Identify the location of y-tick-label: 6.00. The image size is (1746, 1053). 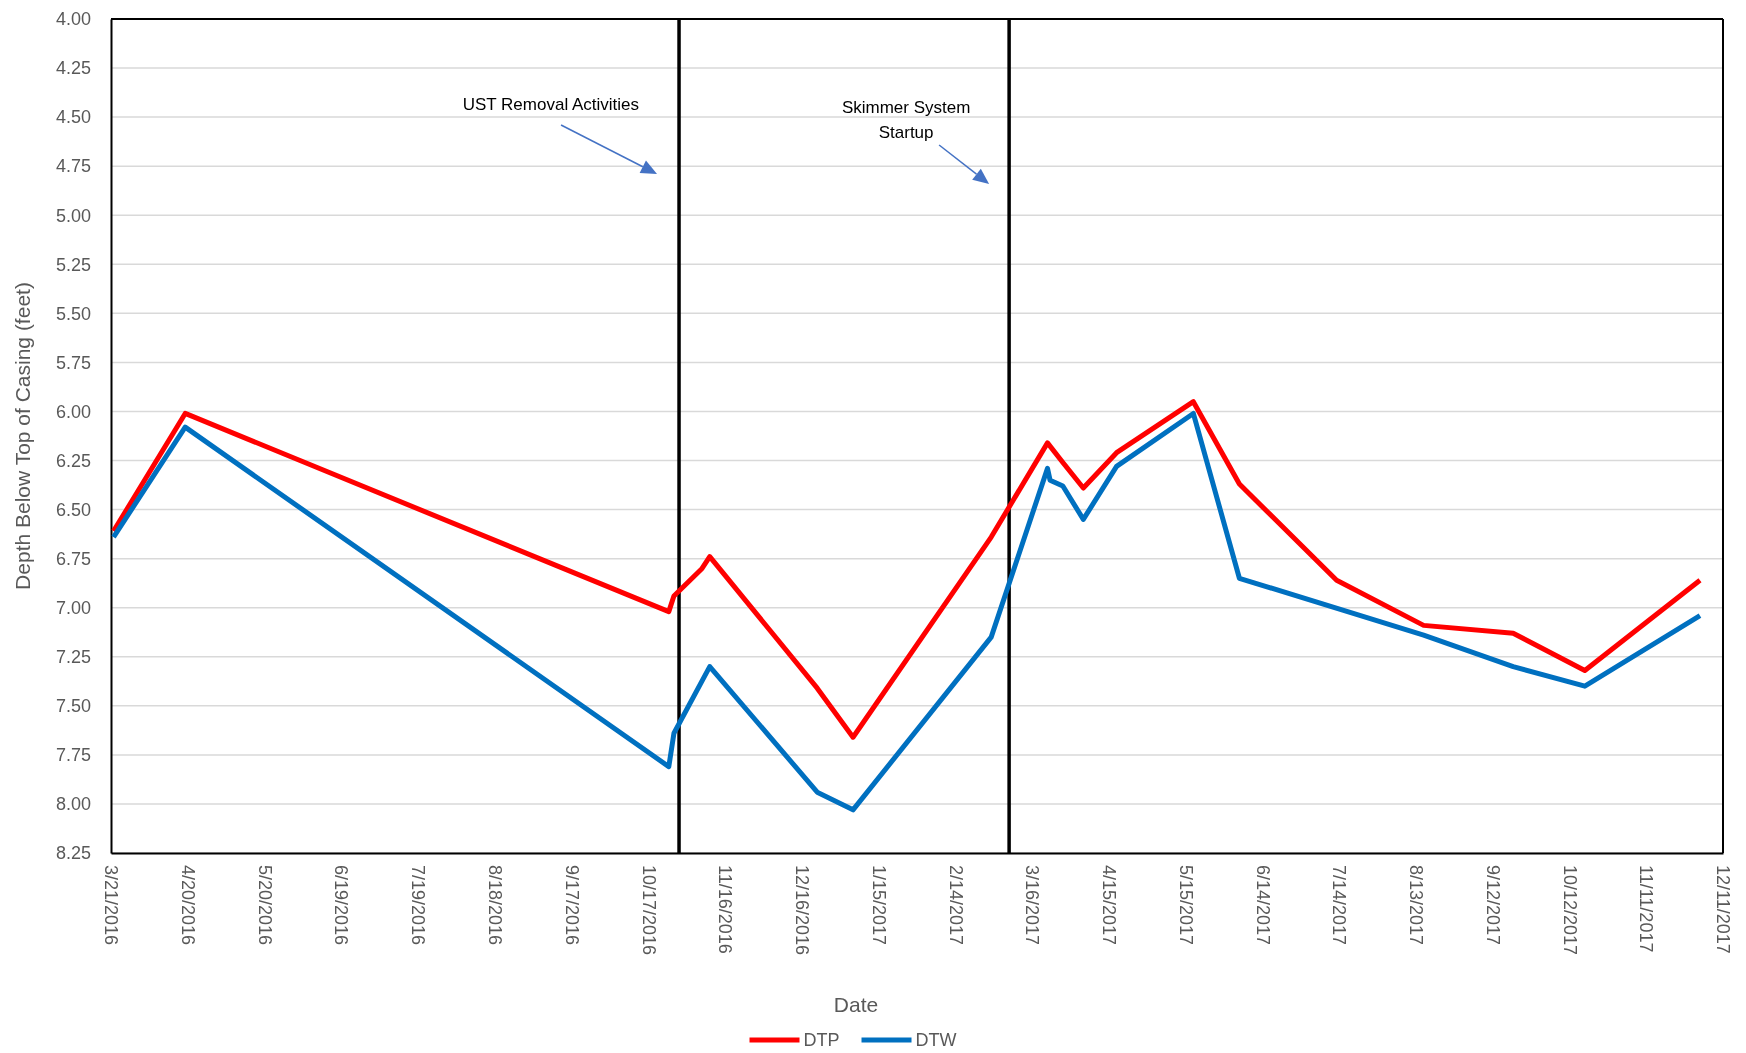
(73, 411).